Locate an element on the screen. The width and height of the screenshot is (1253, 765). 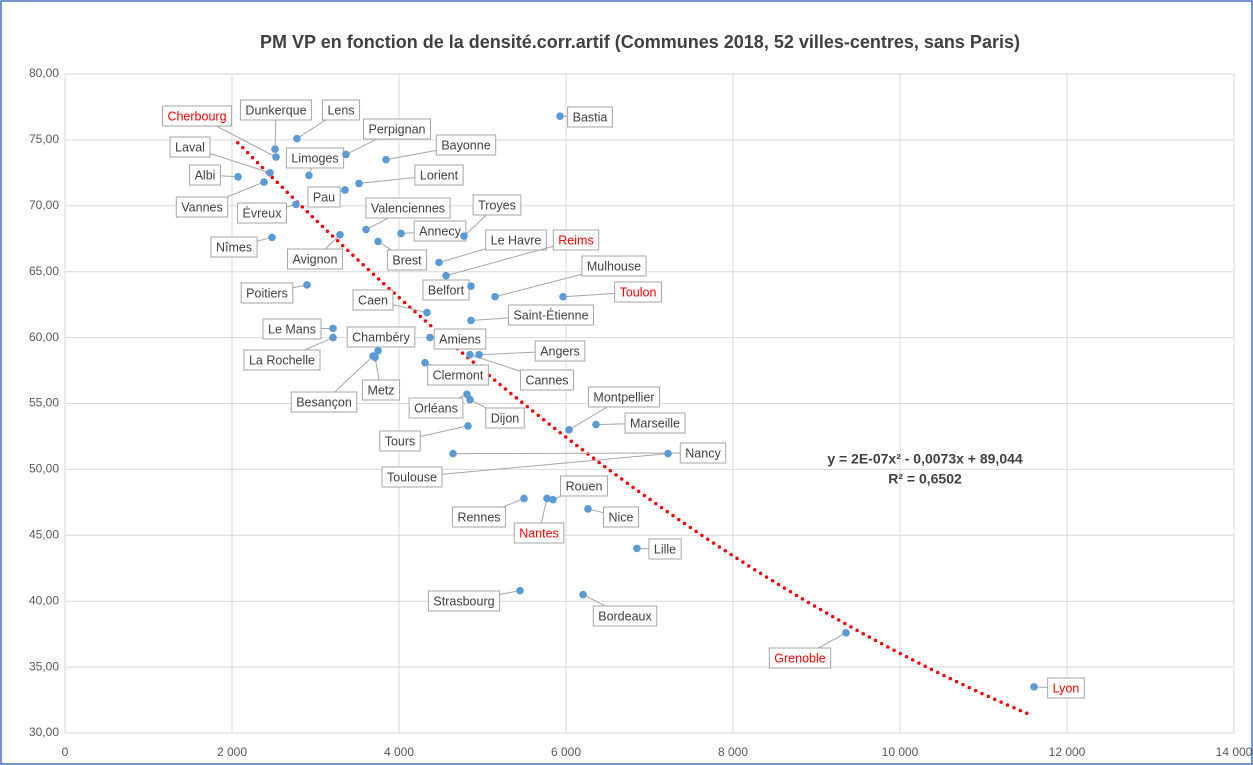
x-tick-label: 8 000 is located at coordinates (733, 752).